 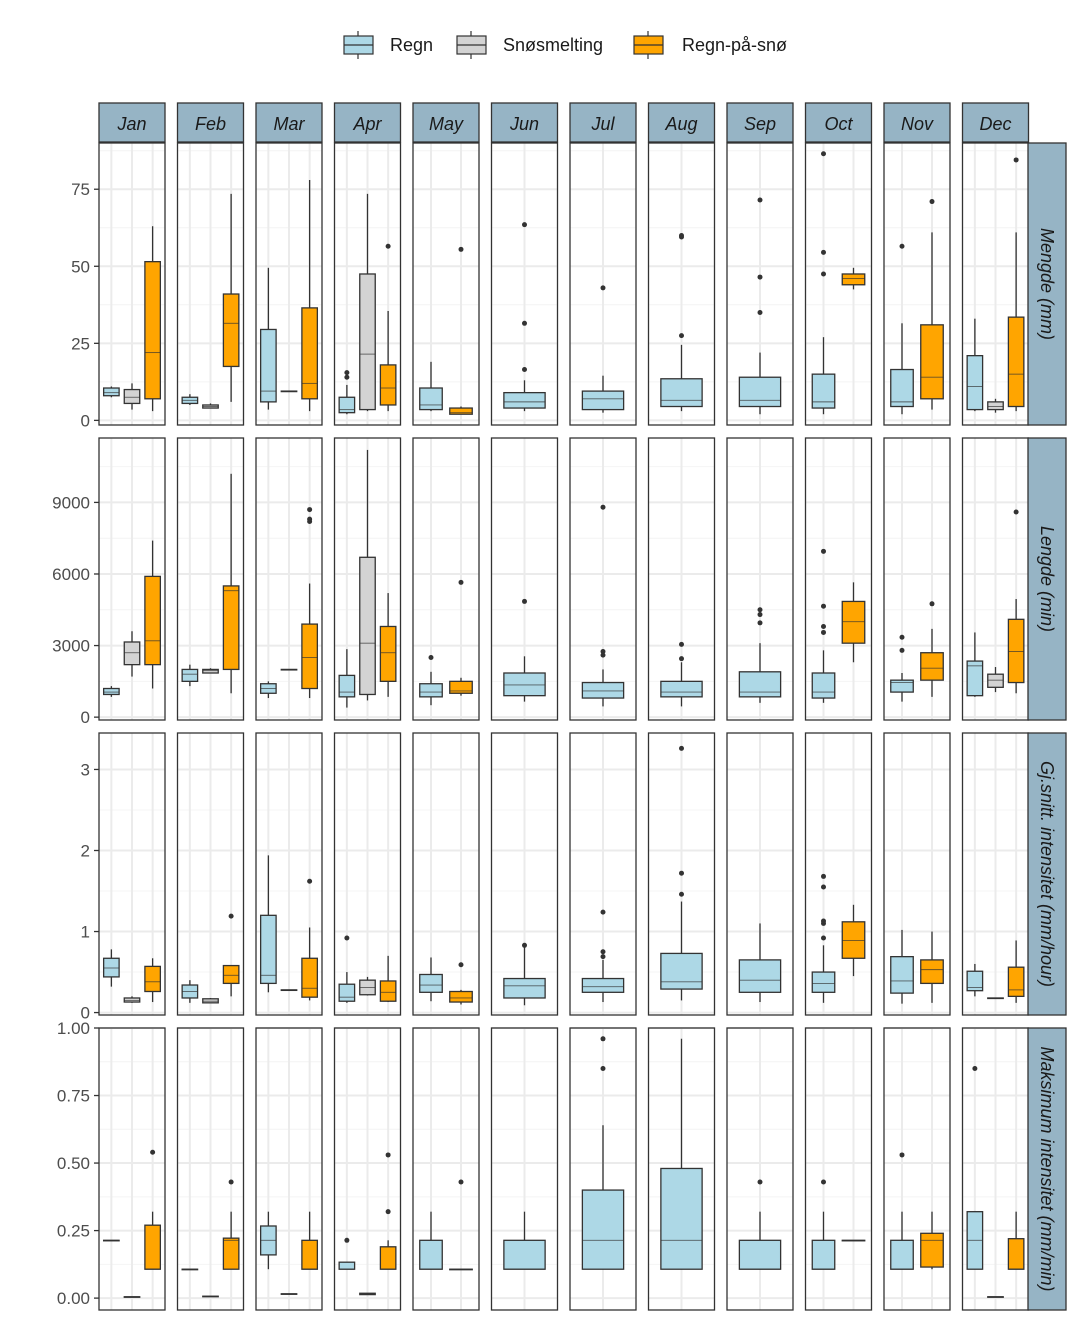 What do you see at coordinates (524, 124) in the screenshot?
I see `strip-label: Jun` at bounding box center [524, 124].